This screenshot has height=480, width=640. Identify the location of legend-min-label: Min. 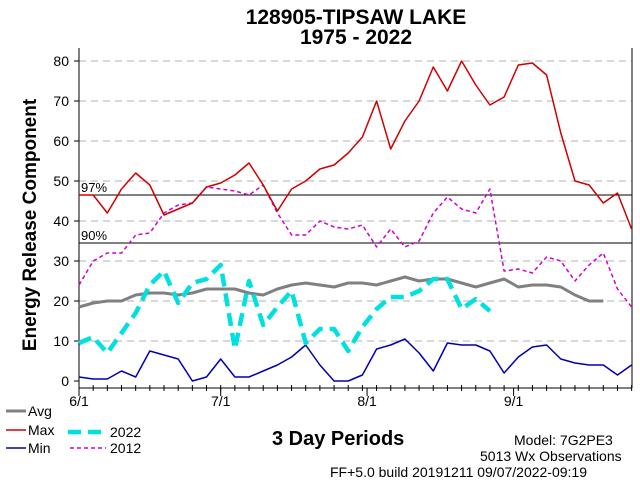
(39, 448).